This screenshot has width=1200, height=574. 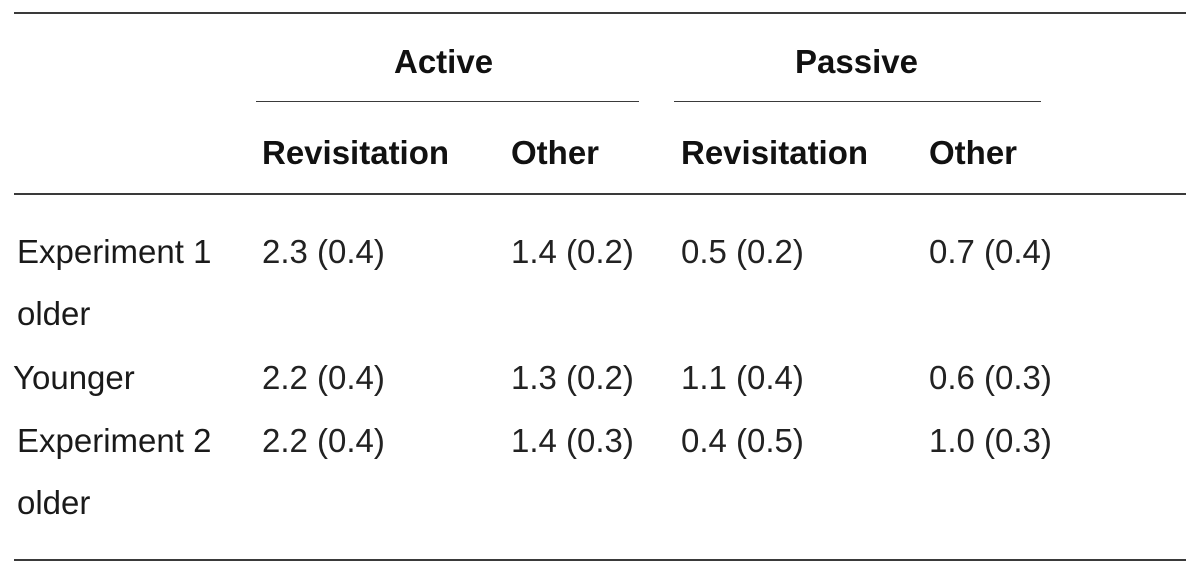 What do you see at coordinates (742, 440) in the screenshot?
I see `table-cell: 0.4 (0.5)` at bounding box center [742, 440].